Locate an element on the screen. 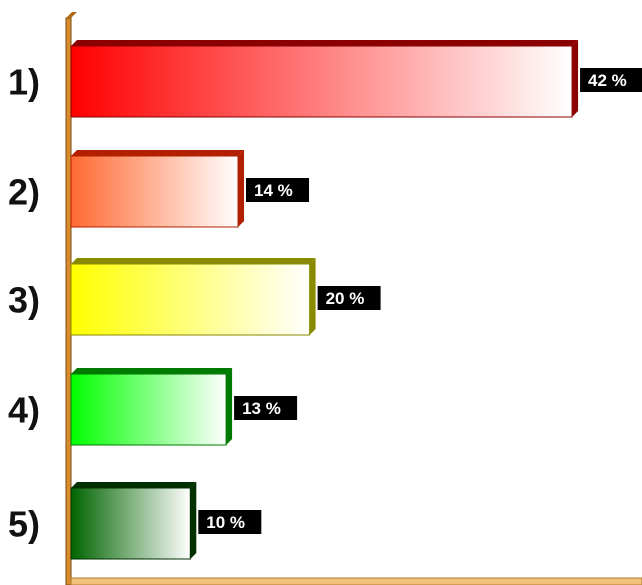 The height and width of the screenshot is (585, 642). category-label-3: 3) is located at coordinates (24, 300).